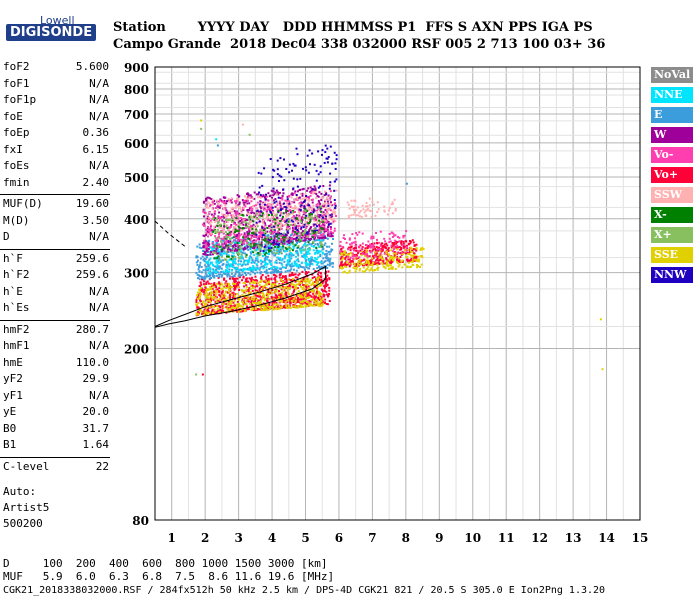 The width and height of the screenshot is (700, 600). What do you see at coordinates (96, 220) in the screenshot?
I see `param-value: 3.50` at bounding box center [96, 220].